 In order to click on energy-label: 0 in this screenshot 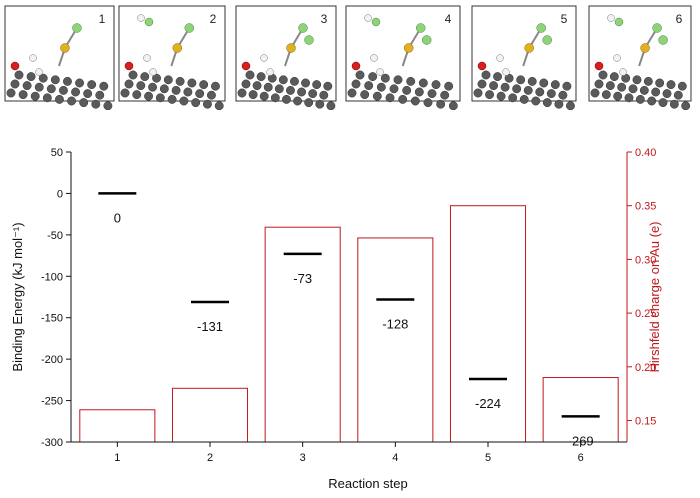, I will do `click(117, 217)`.